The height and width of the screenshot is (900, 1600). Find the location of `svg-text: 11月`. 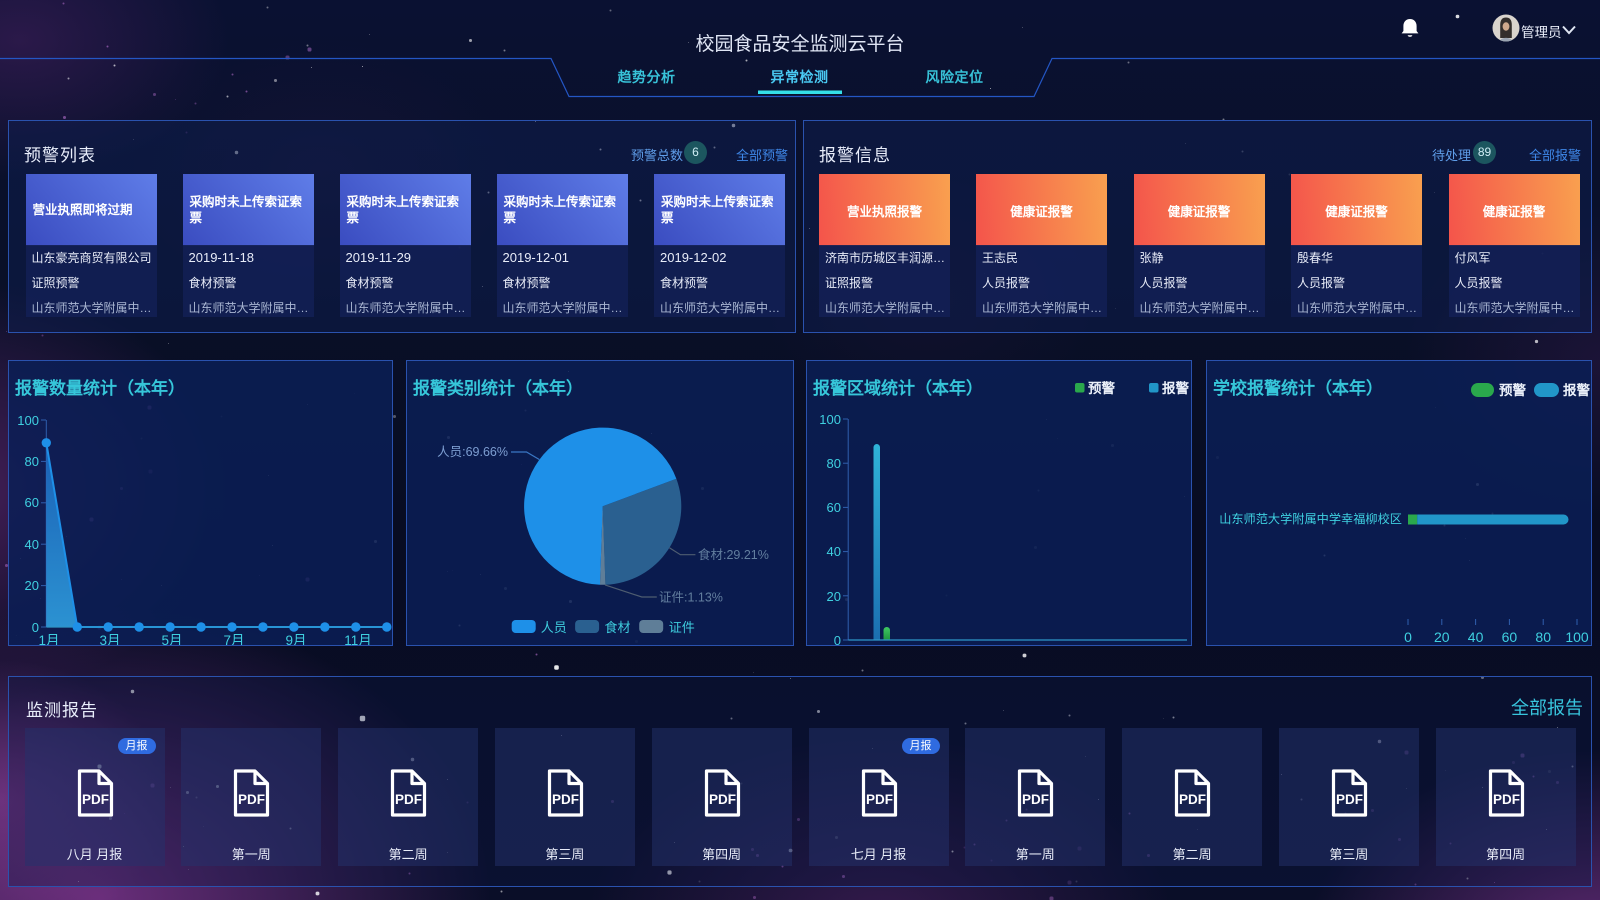

svg-text: 11月 is located at coordinates (358, 639).